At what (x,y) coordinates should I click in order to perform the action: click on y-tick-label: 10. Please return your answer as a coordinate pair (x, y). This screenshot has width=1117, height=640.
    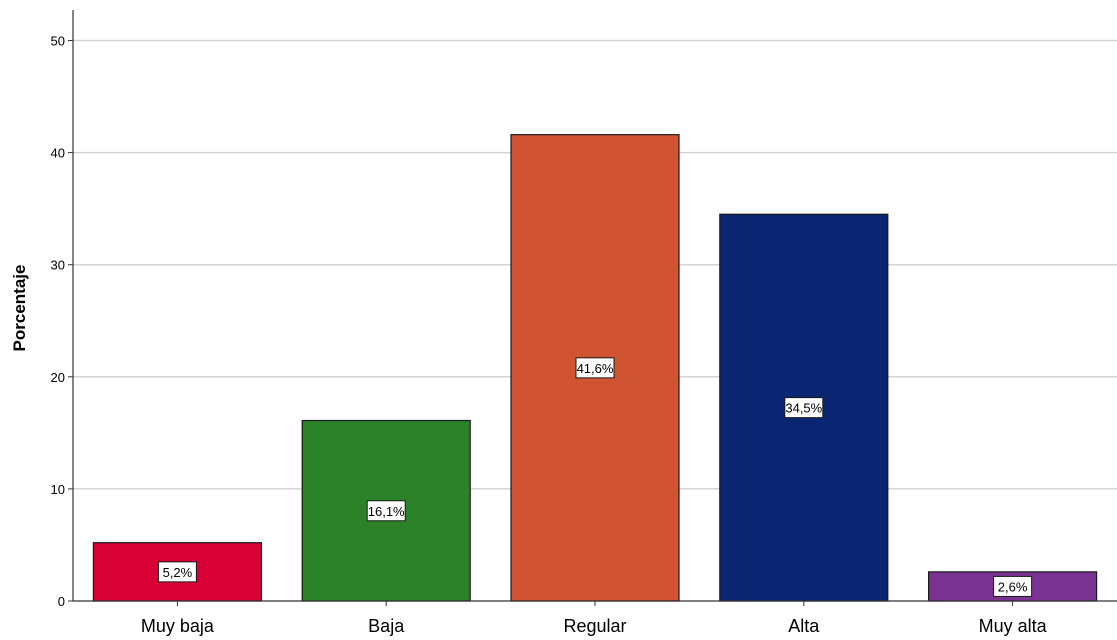
    Looking at the image, I should click on (58, 489).